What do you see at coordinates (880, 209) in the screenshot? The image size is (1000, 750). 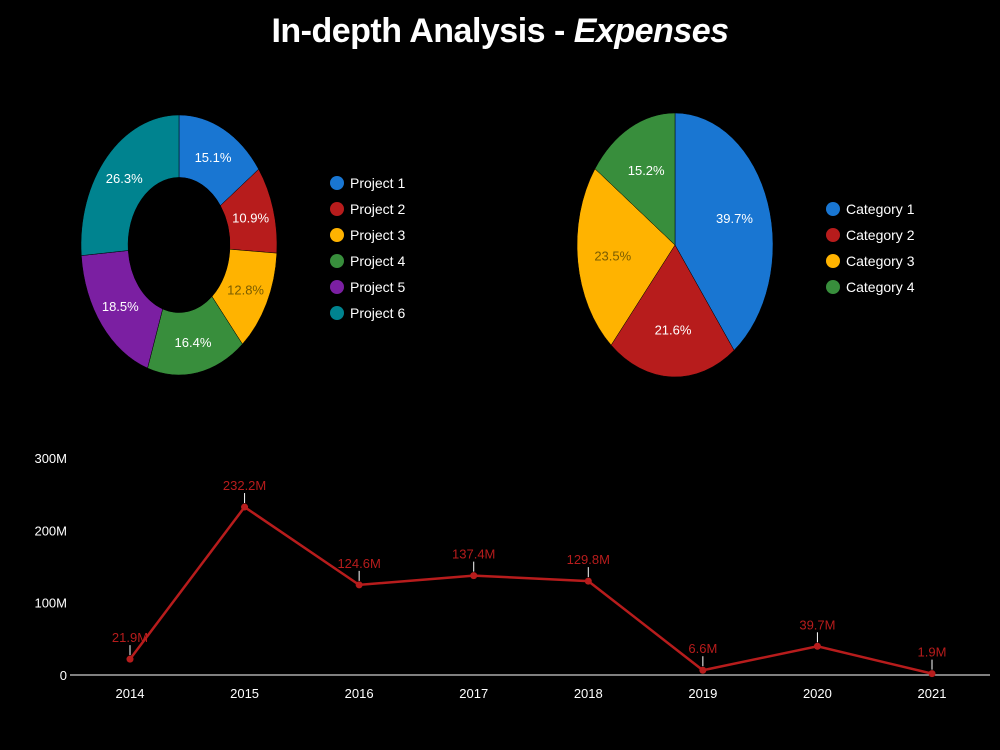 I see `legend-label: Category 1` at bounding box center [880, 209].